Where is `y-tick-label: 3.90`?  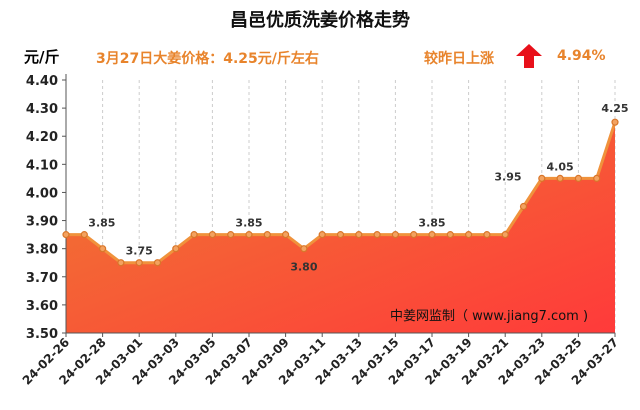
y-tick-label: 3.90 is located at coordinates (42, 222).